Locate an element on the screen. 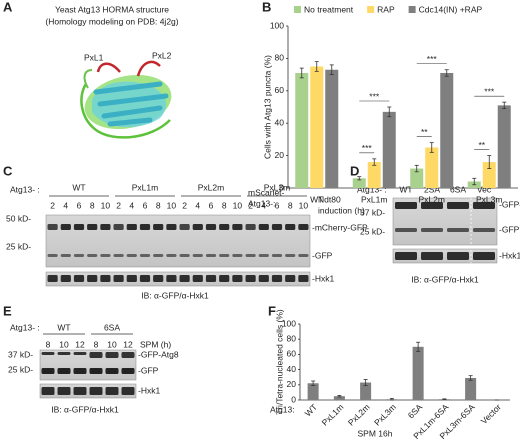 This screenshot has height=441, width=520. y-axis-label: Tri/Tetra-nucleated cells (%) is located at coordinates (279, 362).